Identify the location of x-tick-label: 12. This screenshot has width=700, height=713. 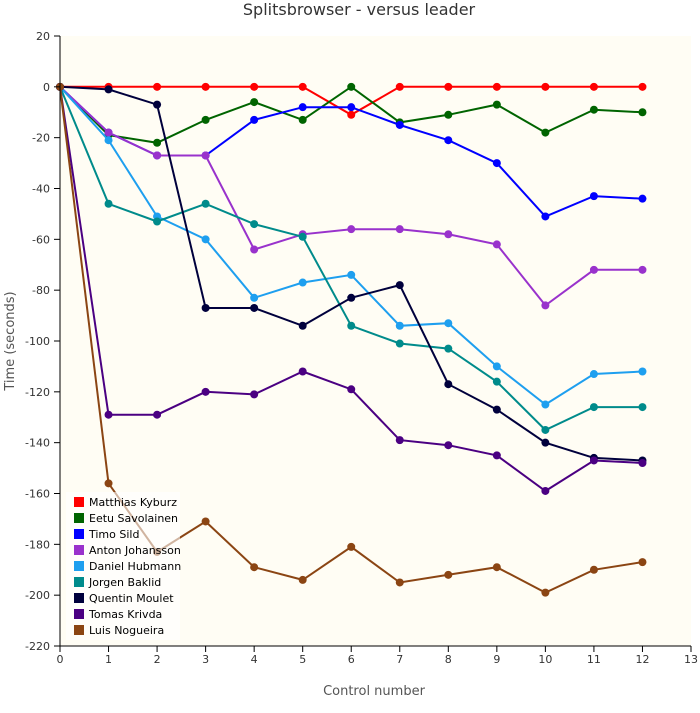
(642, 659).